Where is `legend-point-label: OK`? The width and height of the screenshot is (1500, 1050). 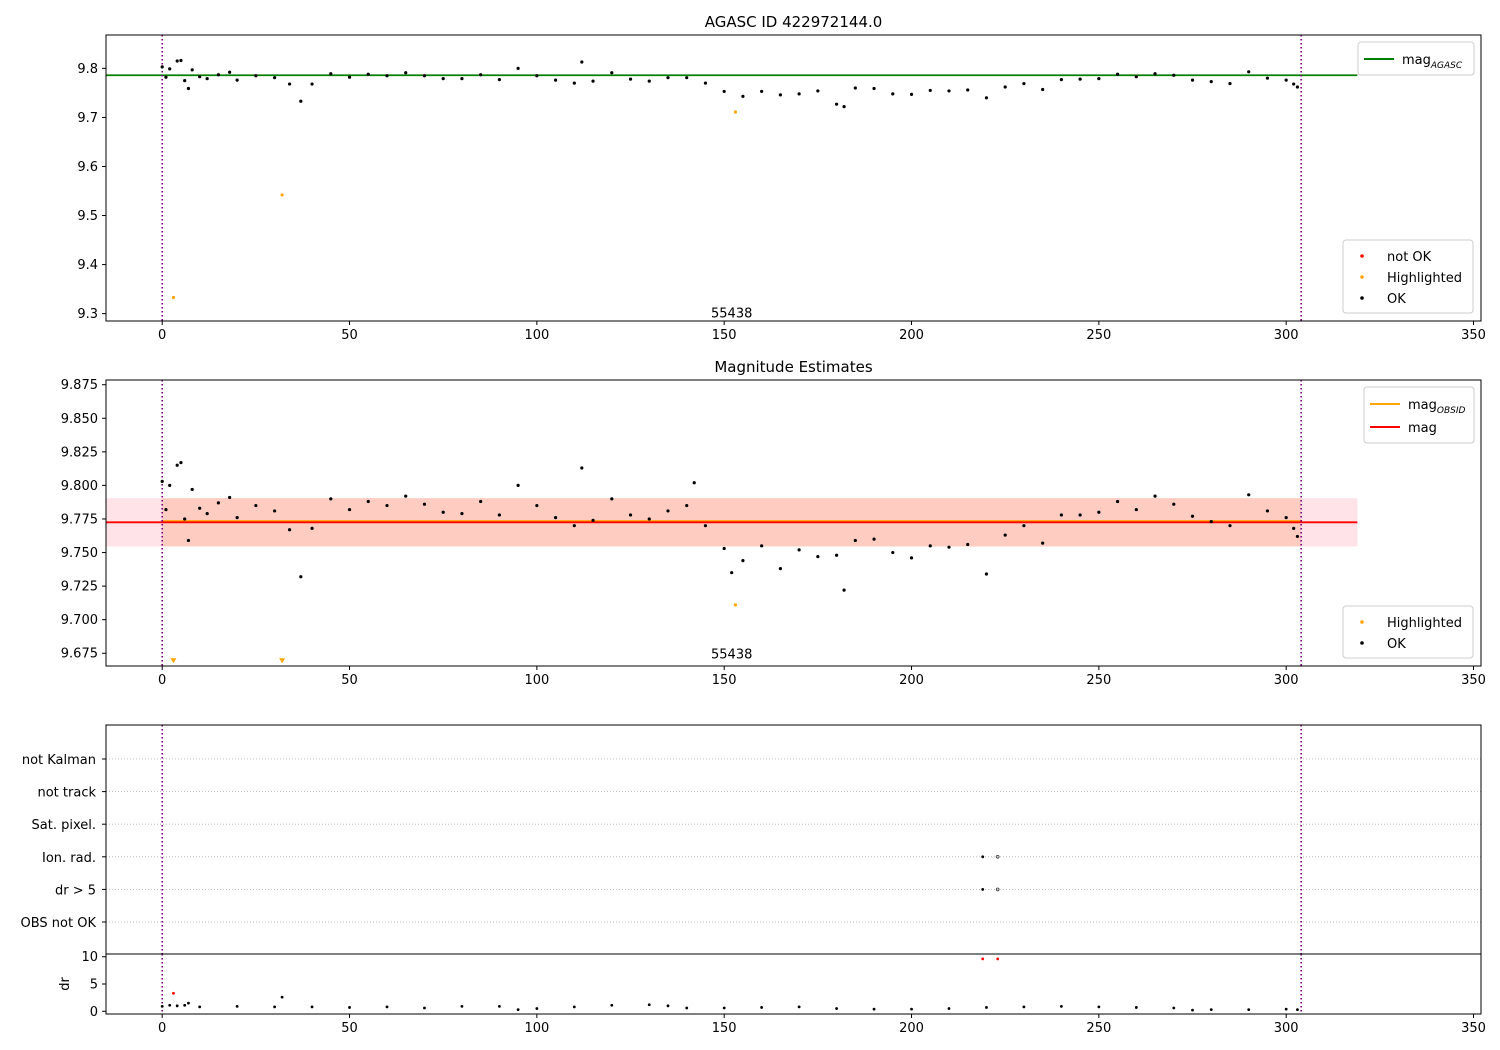
legend-point-label: OK is located at coordinates (1396, 299).